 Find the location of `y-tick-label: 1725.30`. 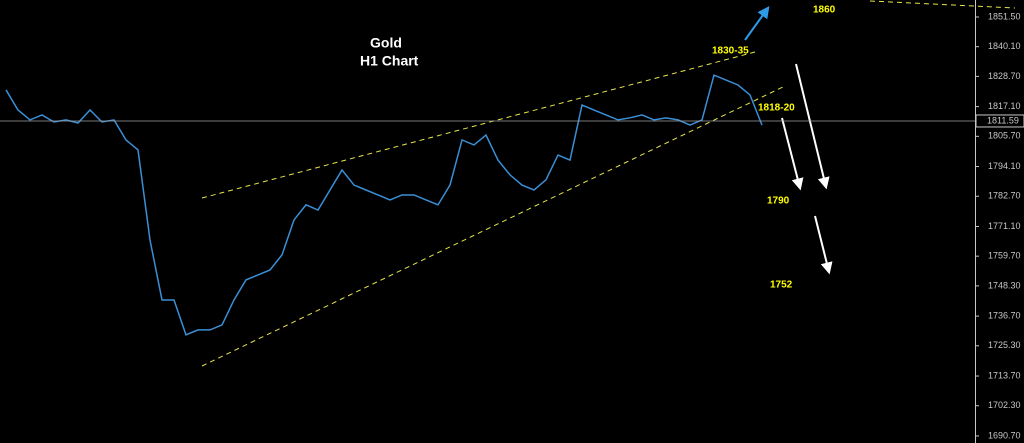

y-tick-label: 1725.30 is located at coordinates (1004, 345).